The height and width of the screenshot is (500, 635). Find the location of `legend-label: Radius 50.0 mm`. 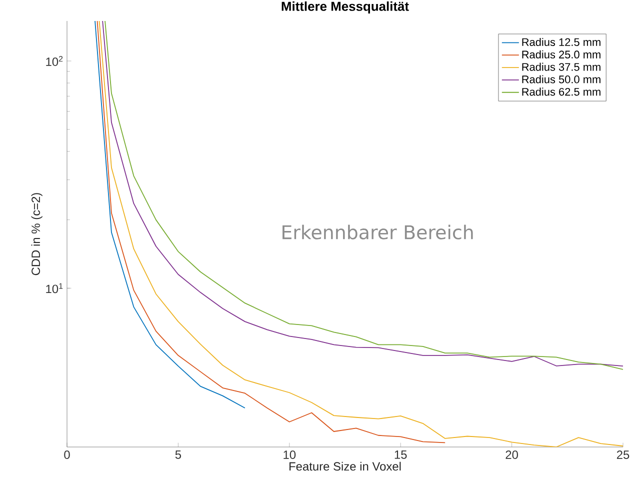

legend-label: Radius 50.0 mm is located at coordinates (561, 79).